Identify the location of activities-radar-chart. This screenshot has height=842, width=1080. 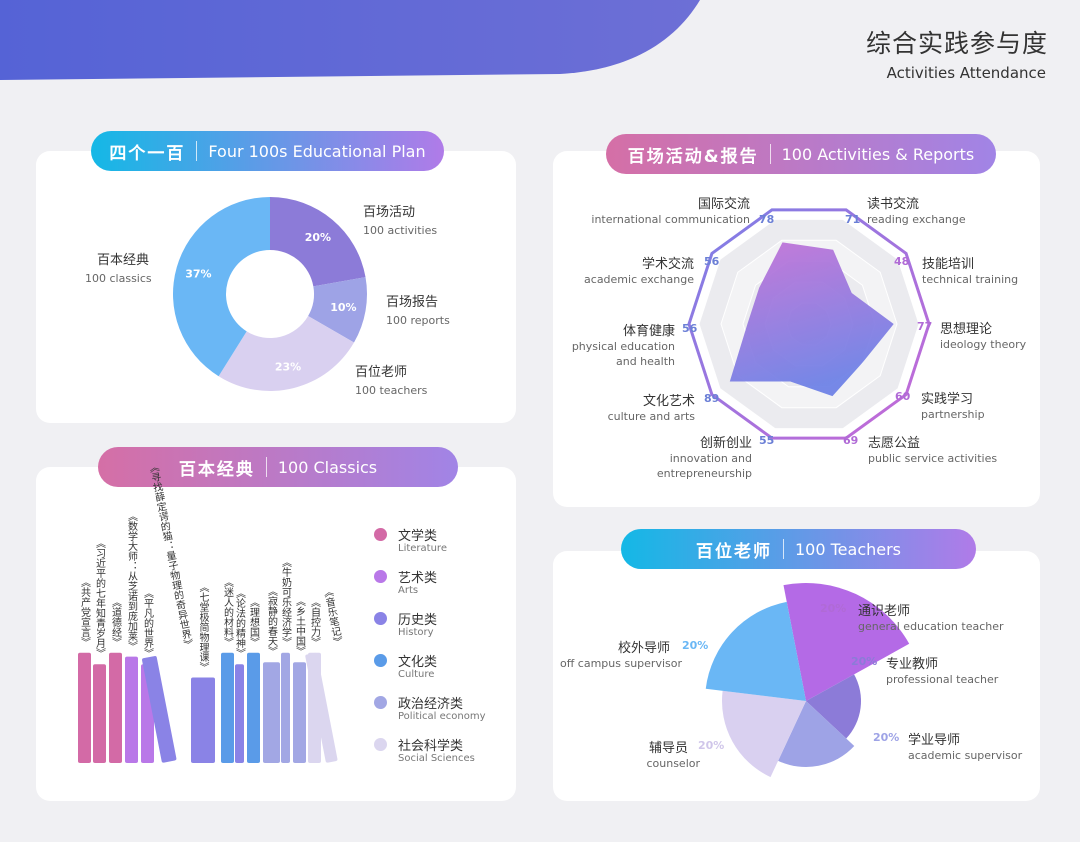
(809, 324).